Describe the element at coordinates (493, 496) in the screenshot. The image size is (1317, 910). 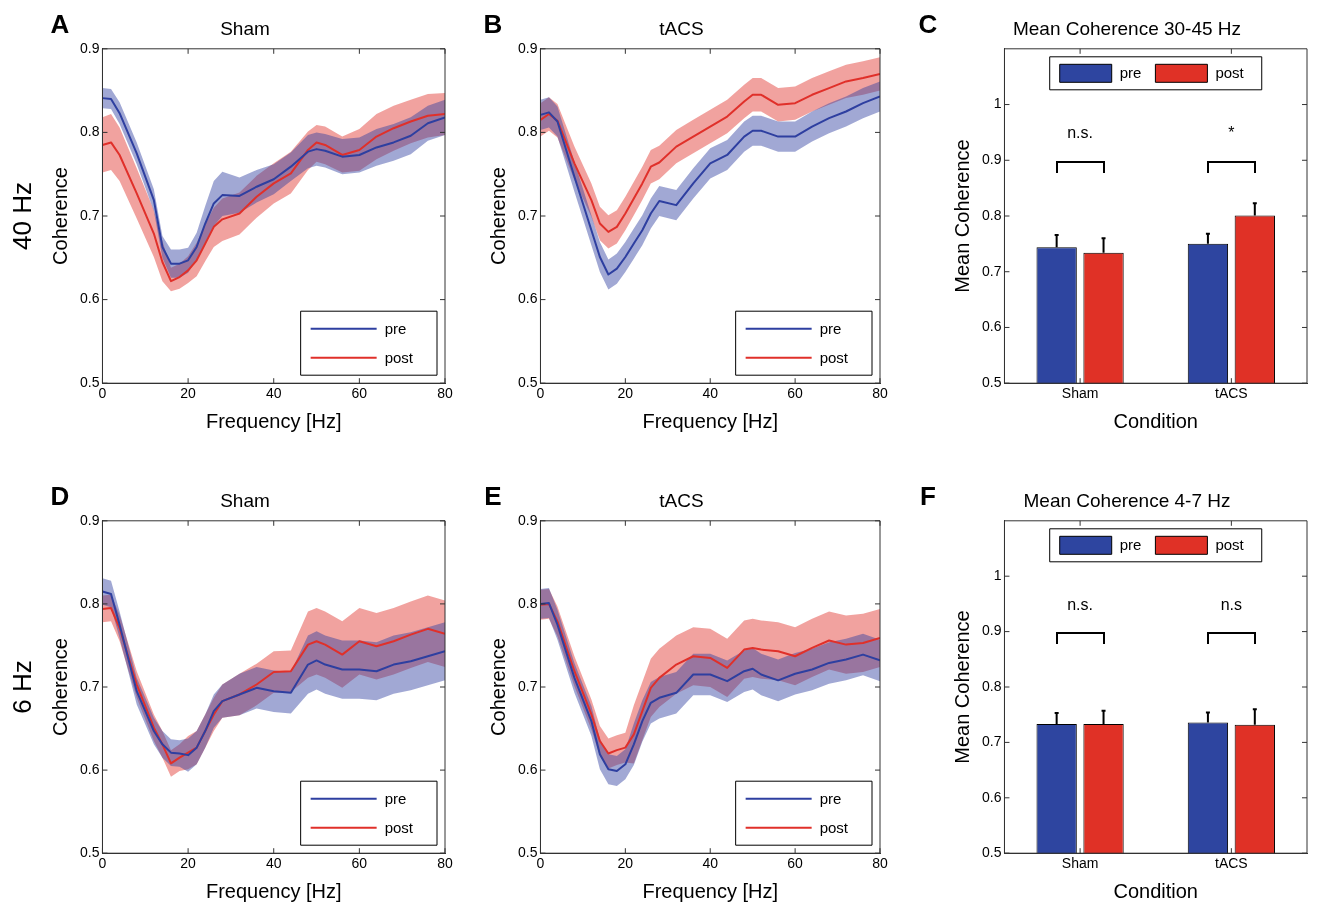
I see `text: E` at that location.